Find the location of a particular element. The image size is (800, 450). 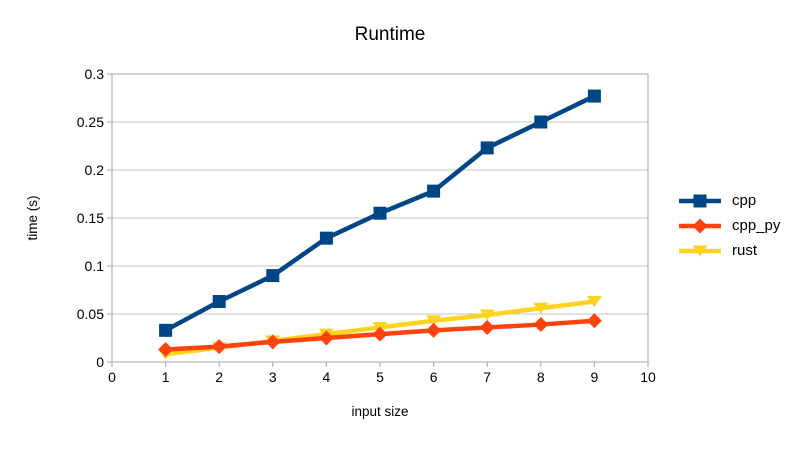

chart-title: Runtime is located at coordinates (390, 34).